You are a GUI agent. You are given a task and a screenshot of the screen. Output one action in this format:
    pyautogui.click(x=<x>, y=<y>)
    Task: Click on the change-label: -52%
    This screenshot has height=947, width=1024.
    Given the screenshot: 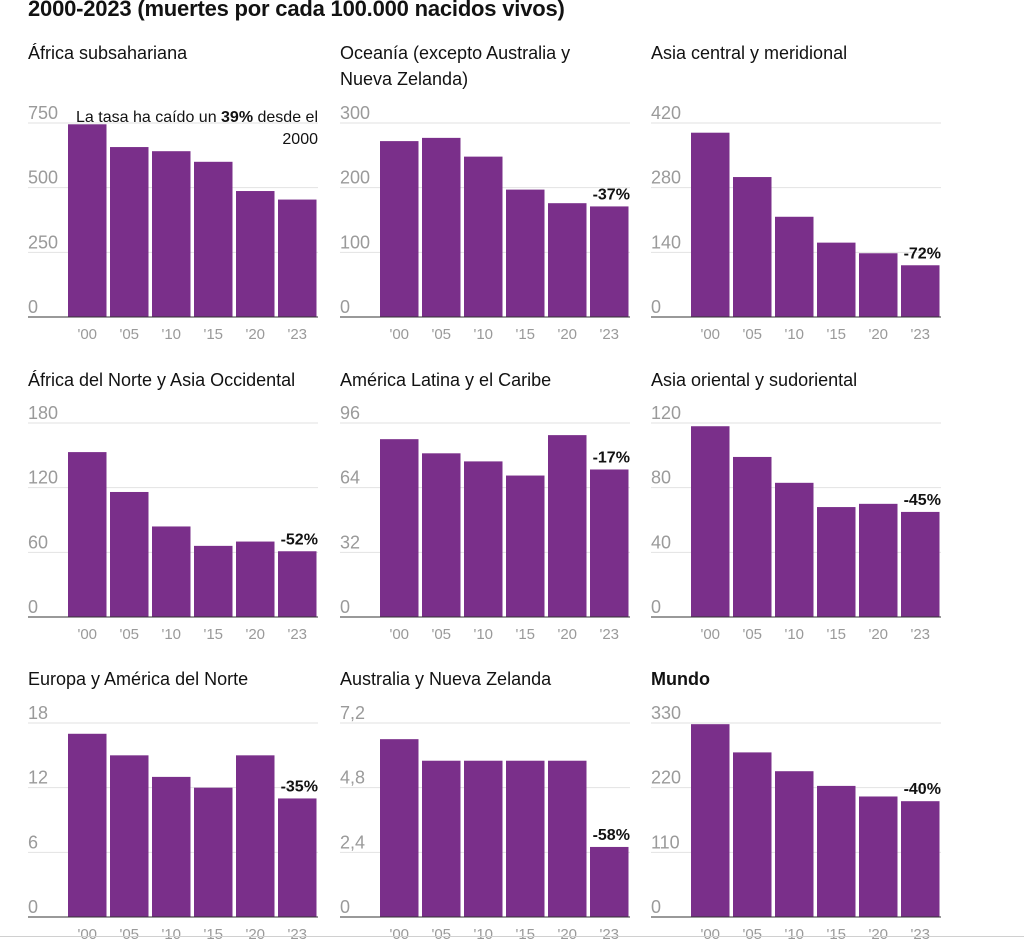 What is the action you would take?
    pyautogui.click(x=299, y=539)
    